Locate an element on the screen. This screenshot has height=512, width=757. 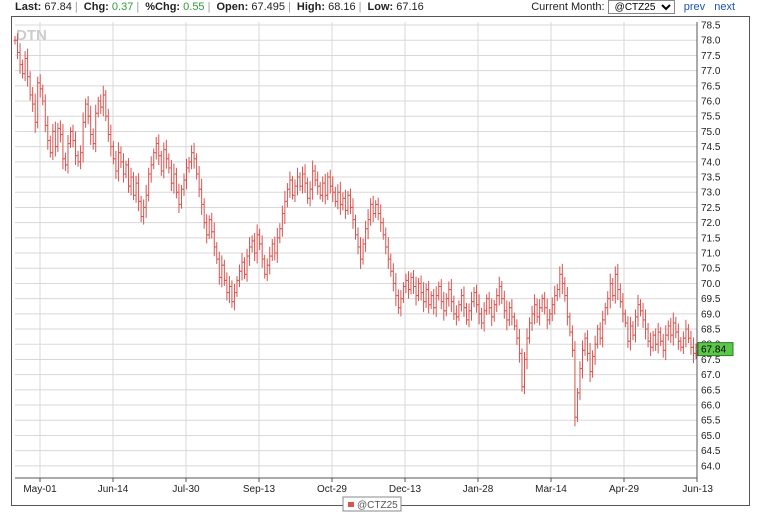
x-tick-label: May-01 is located at coordinates (40, 489).